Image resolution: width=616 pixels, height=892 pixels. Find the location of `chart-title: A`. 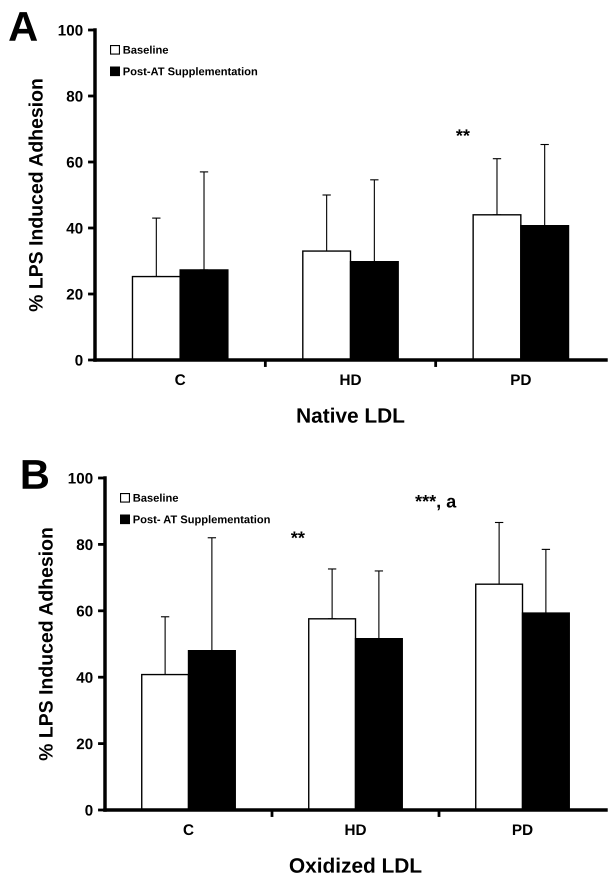

chart-title: A is located at coordinates (23, 26).